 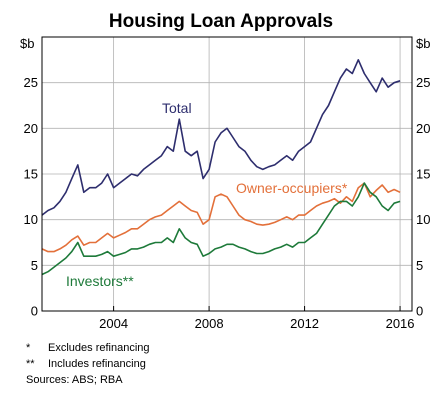 I want to click on x-axis-ticks: 2004 2008 2012 2016, so click(x=257, y=318).